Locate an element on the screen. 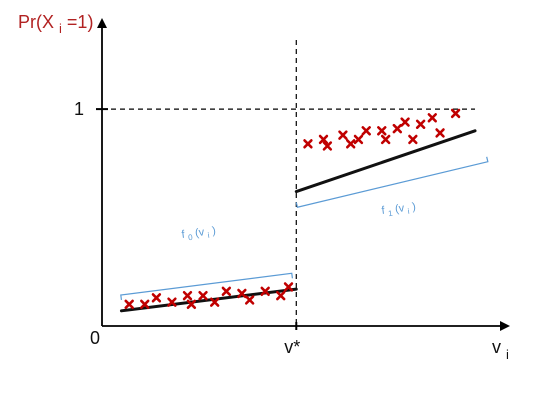  y-axis-label-subscript: i is located at coordinates (60, 28).